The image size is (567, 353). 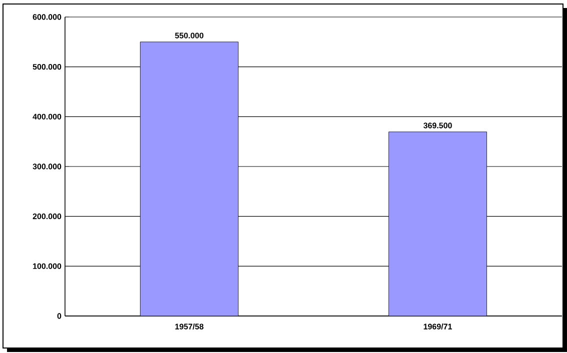 I want to click on data-label: 550.000, so click(x=189, y=35).